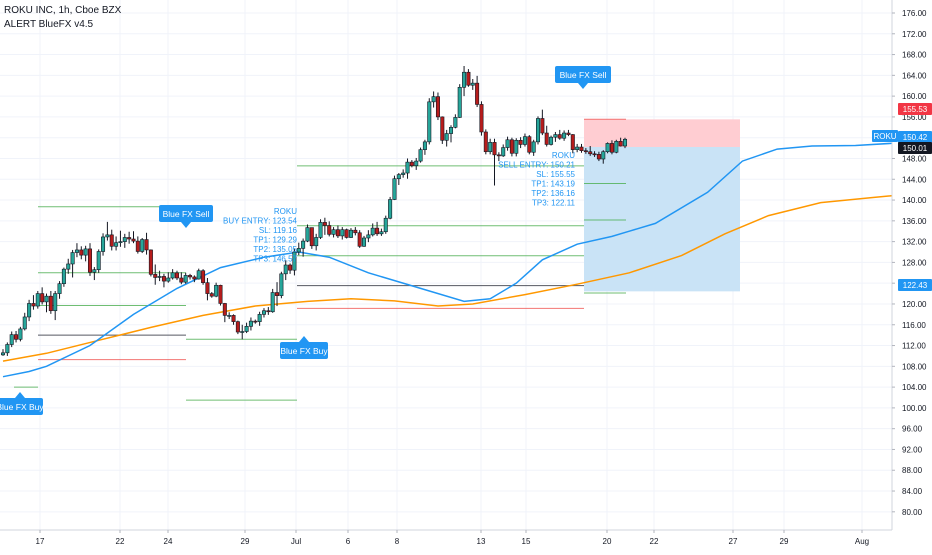 The width and height of the screenshot is (932, 555). What do you see at coordinates (914, 221) in the screenshot?
I see `price-tick-label: 136.00` at bounding box center [914, 221].